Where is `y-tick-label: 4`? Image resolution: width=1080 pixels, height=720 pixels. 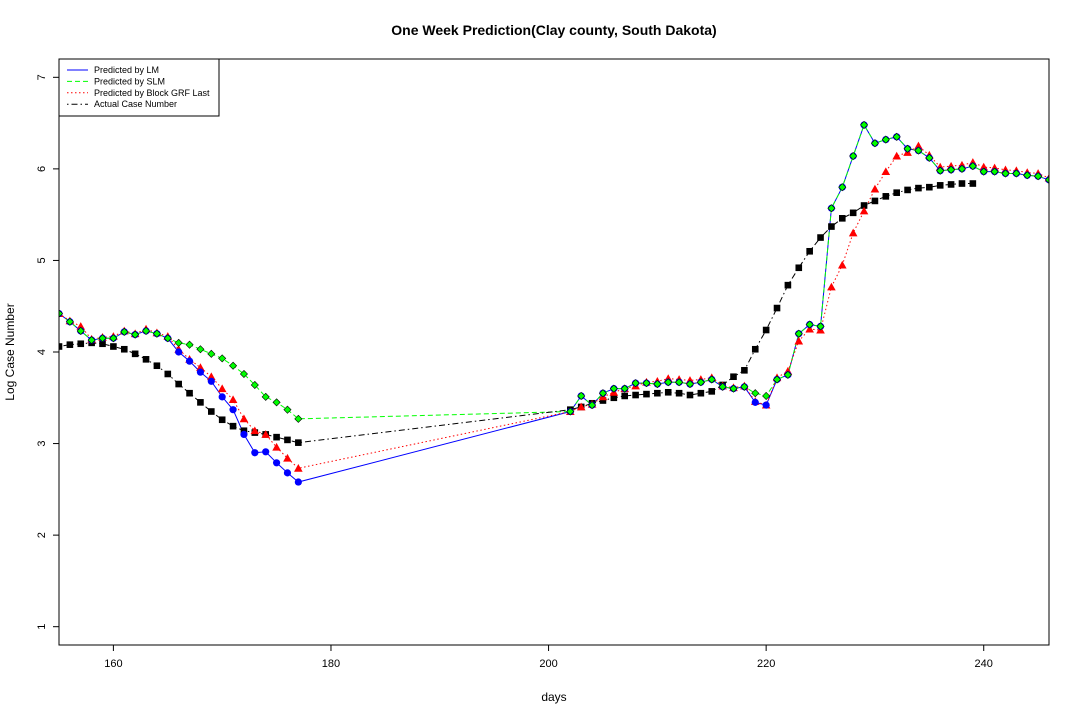
y-tick-label: 4 is located at coordinates (42, 352).